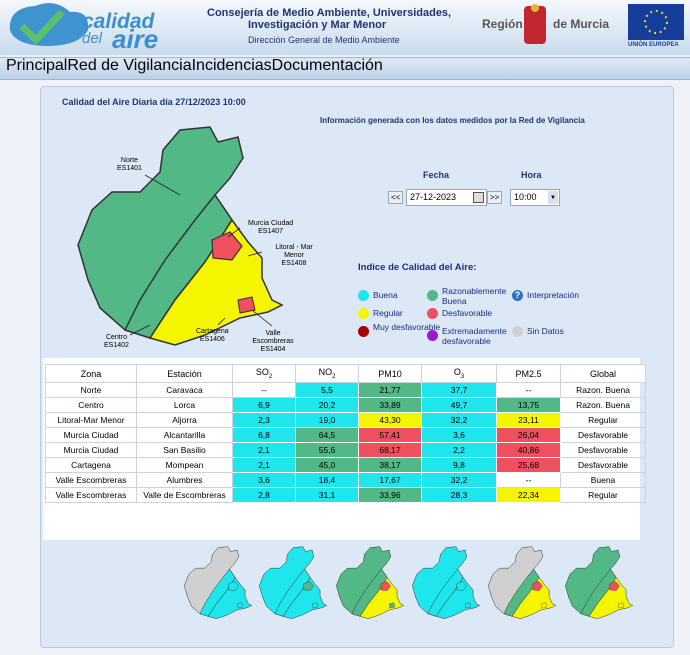 This screenshot has height=655, width=690. Describe the element at coordinates (459, 420) in the screenshot. I see `table-cell: 32,2` at that location.